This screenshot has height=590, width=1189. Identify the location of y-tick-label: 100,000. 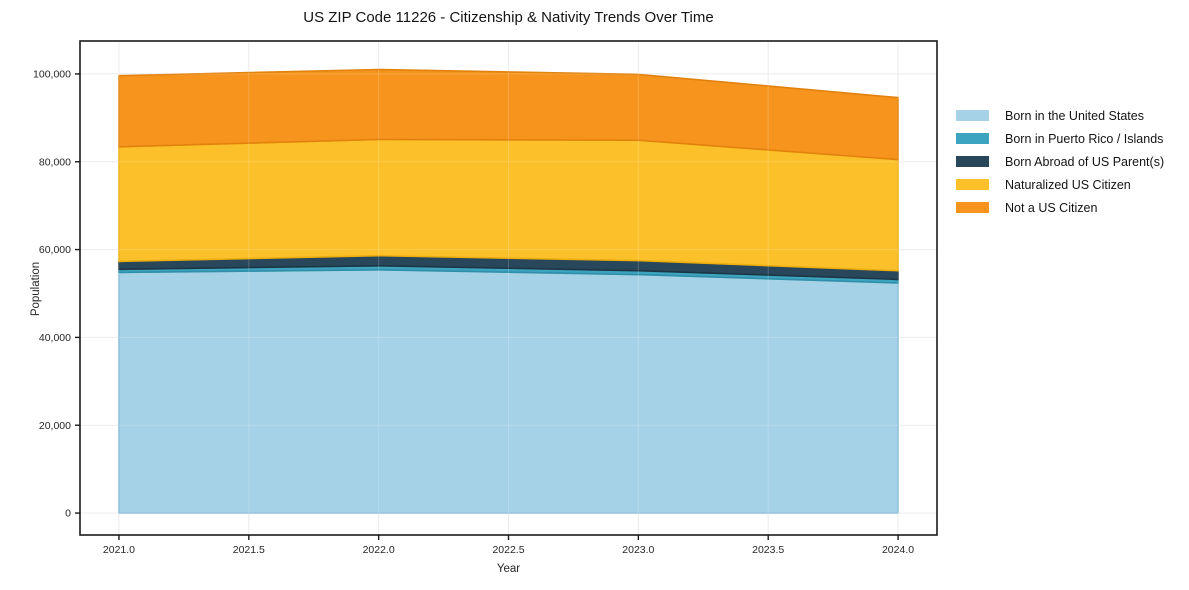
(52, 75).